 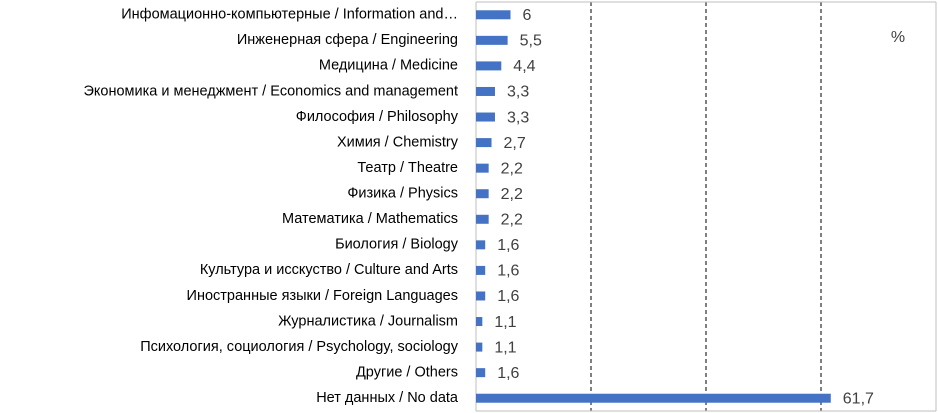 What do you see at coordinates (377, 117) in the screenshot?
I see `category-label: Философия / Philosophy` at bounding box center [377, 117].